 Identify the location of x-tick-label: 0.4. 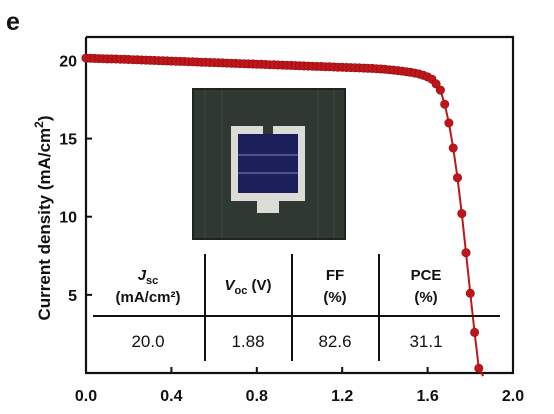
(171, 396).